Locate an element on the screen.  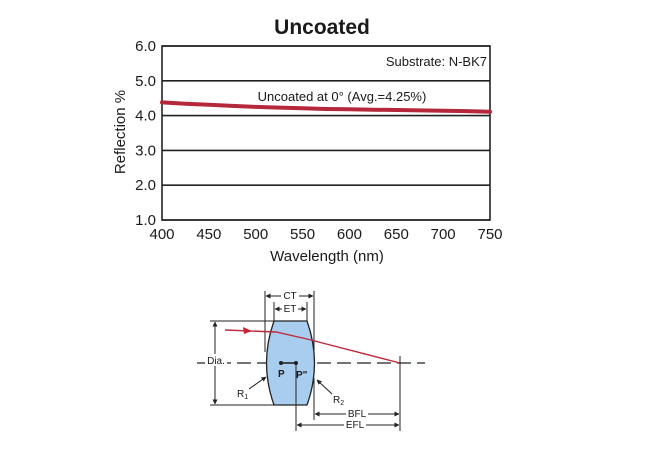
series-layer is located at coordinates (326, 107).